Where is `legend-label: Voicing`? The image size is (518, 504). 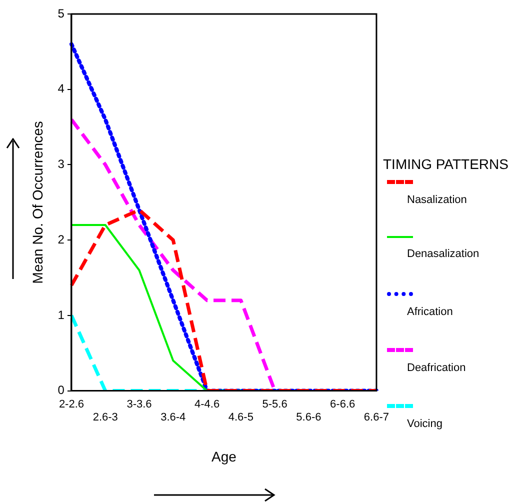
legend-label: Voicing is located at coordinates (425, 424).